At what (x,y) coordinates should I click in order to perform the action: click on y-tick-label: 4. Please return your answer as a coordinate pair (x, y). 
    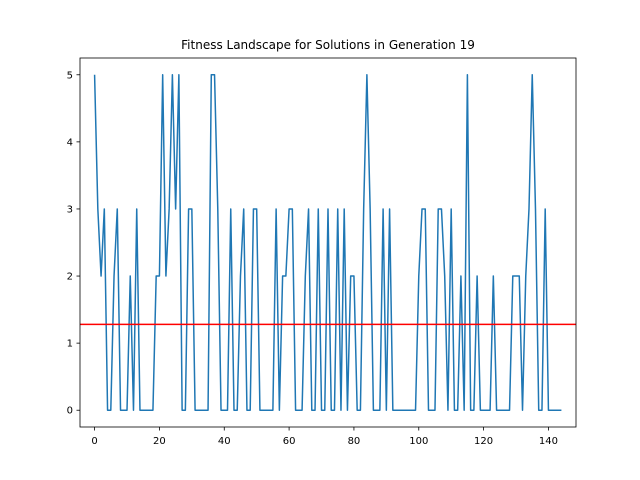
    Looking at the image, I should click on (70, 142).